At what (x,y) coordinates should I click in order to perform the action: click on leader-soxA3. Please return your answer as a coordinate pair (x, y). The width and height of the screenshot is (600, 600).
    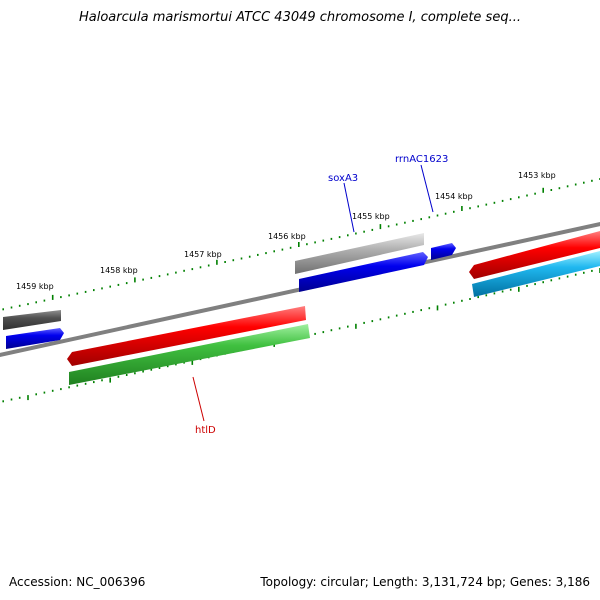
    Looking at the image, I should click on (349, 207).